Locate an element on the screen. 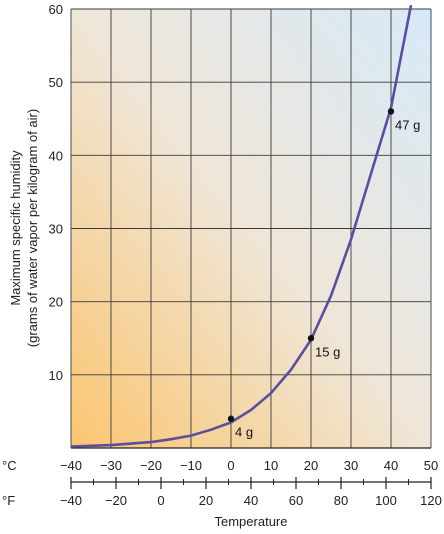  fahrenheit-tick-label: 0 is located at coordinates (160, 500).